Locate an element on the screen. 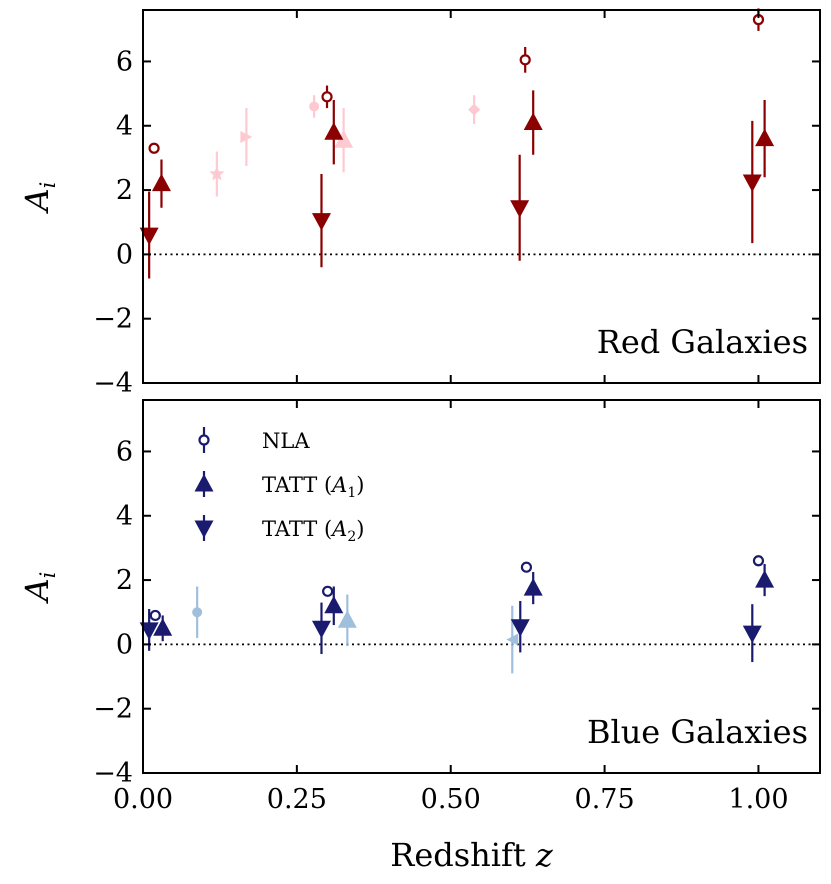 Image resolution: width=831 pixels, height=884 pixels. legend-label: TATT (A1) is located at coordinates (313, 487).